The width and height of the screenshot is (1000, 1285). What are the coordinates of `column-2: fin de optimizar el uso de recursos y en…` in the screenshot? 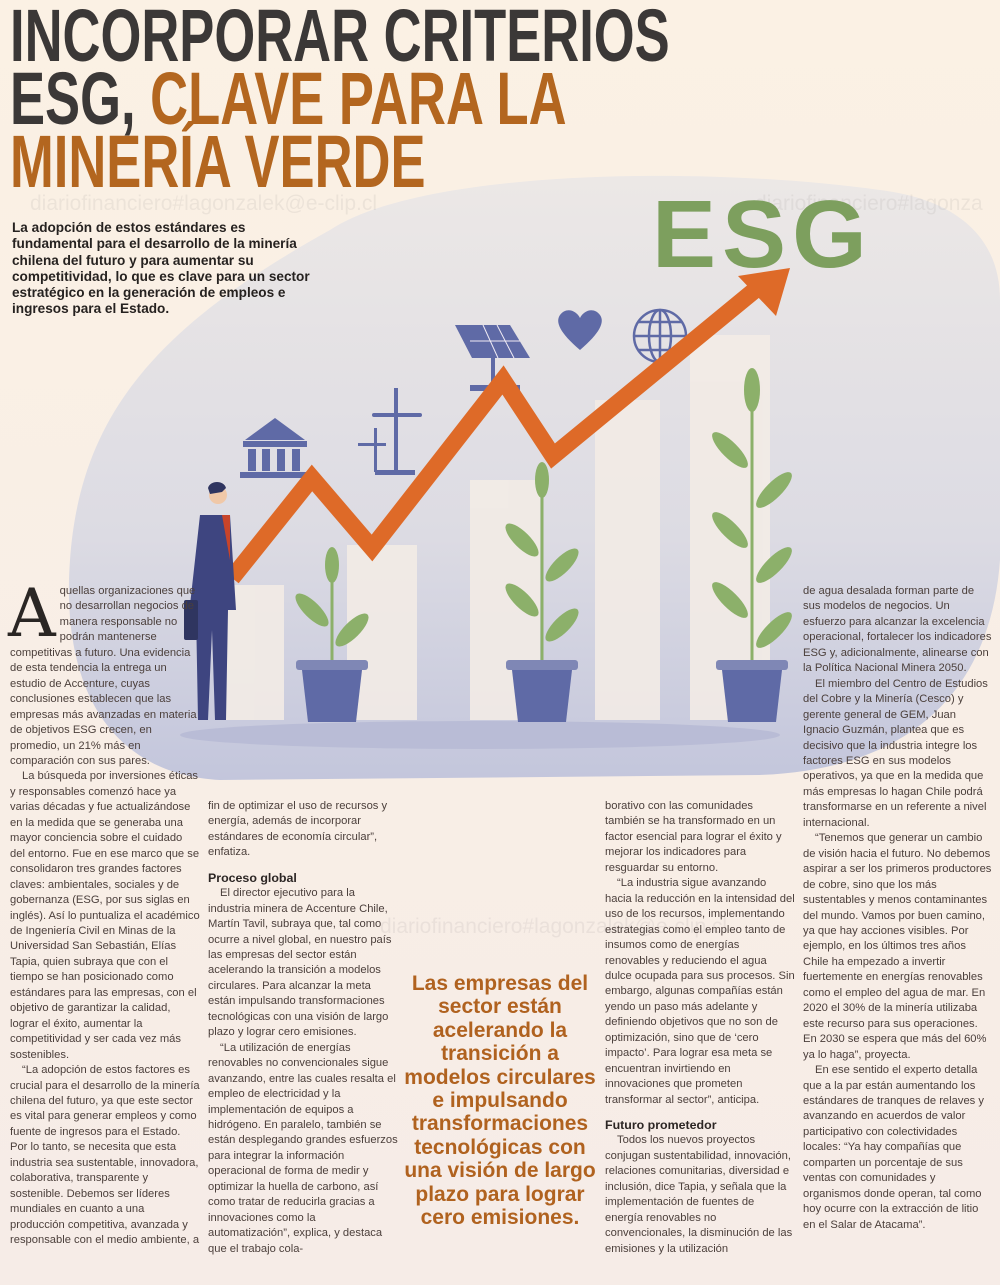 It's located at (303, 1028).